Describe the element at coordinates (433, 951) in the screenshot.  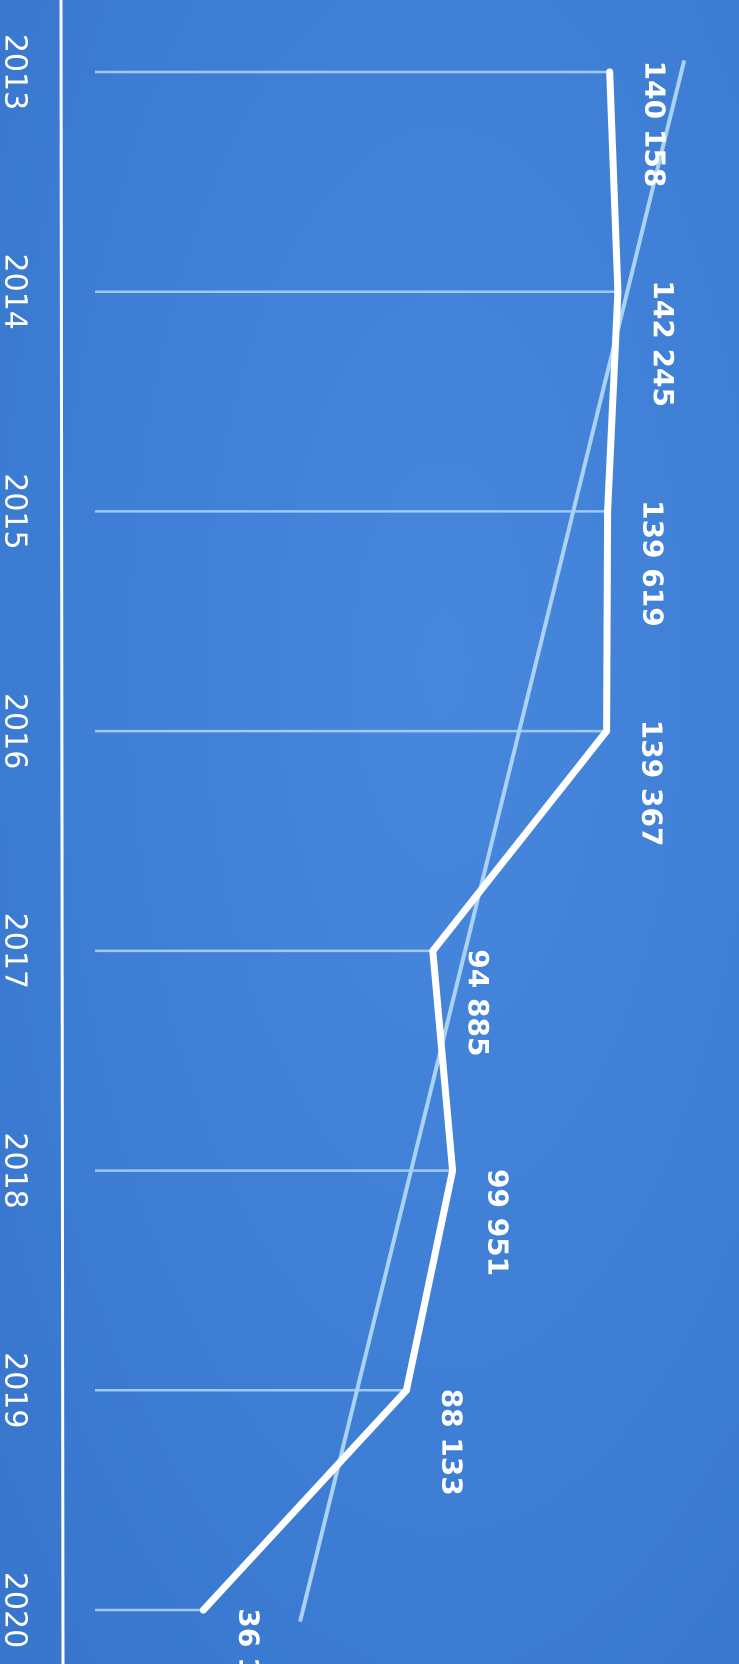
I see `data-point-2017` at that location.